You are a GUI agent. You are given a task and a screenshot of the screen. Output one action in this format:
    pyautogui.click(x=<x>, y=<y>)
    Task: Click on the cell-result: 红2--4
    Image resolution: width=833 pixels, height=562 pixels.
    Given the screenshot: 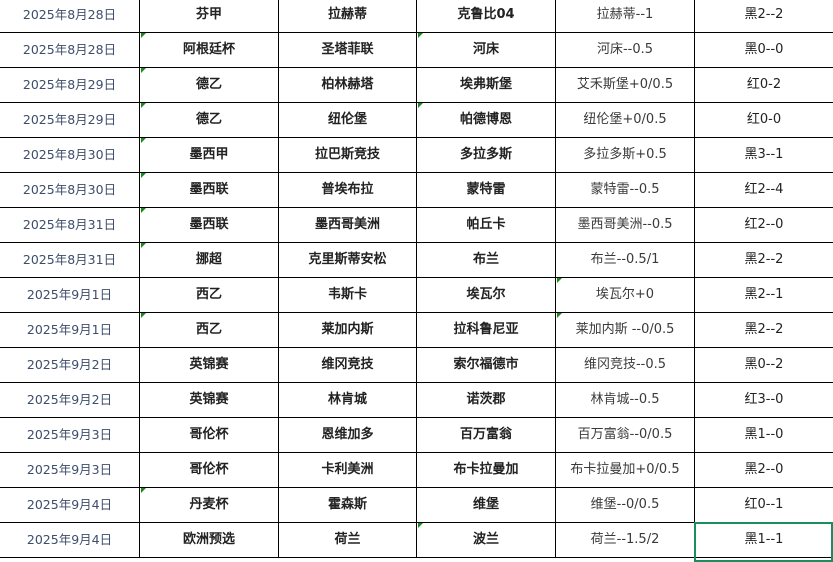 What is the action you would take?
    pyautogui.click(x=764, y=190)
    